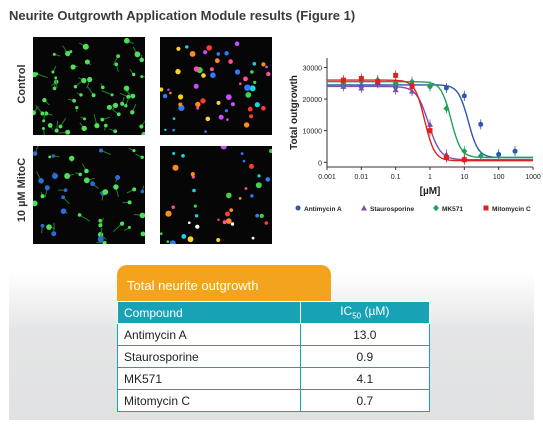 This screenshot has width=543, height=427. I want to click on results-tab-label: Total neurite outgrowth, so click(193, 285).